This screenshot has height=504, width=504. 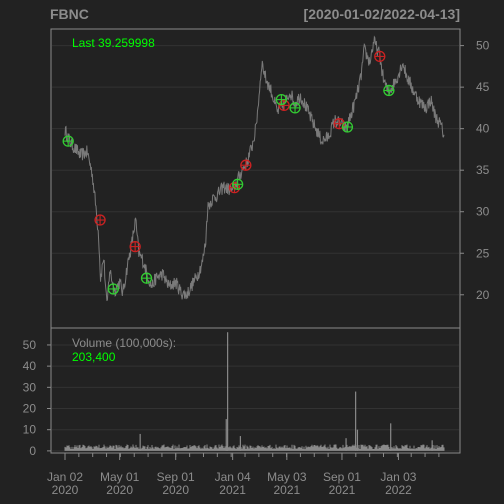 I want to click on volume-y-tick-label: 10, so click(x=30, y=430).